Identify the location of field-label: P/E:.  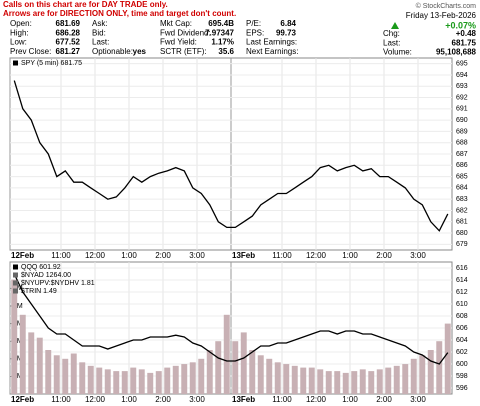
(253, 23).